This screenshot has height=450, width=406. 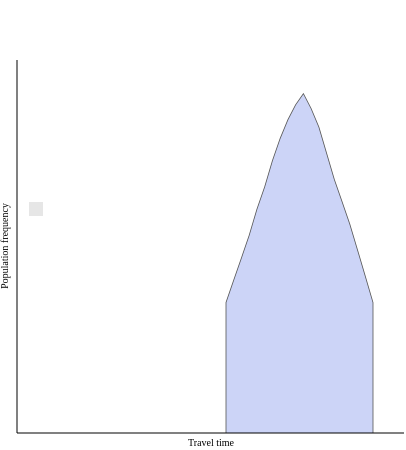 What do you see at coordinates (5, 246) in the screenshot?
I see `y-axis-label: Population frequency` at bounding box center [5, 246].